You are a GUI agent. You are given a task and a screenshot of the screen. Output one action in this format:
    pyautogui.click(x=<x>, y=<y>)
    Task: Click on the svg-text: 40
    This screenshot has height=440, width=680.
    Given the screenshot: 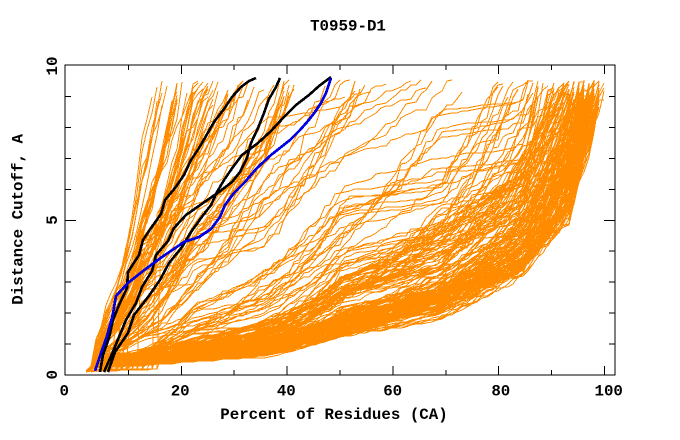 What is the action you would take?
    pyautogui.click(x=286, y=392)
    